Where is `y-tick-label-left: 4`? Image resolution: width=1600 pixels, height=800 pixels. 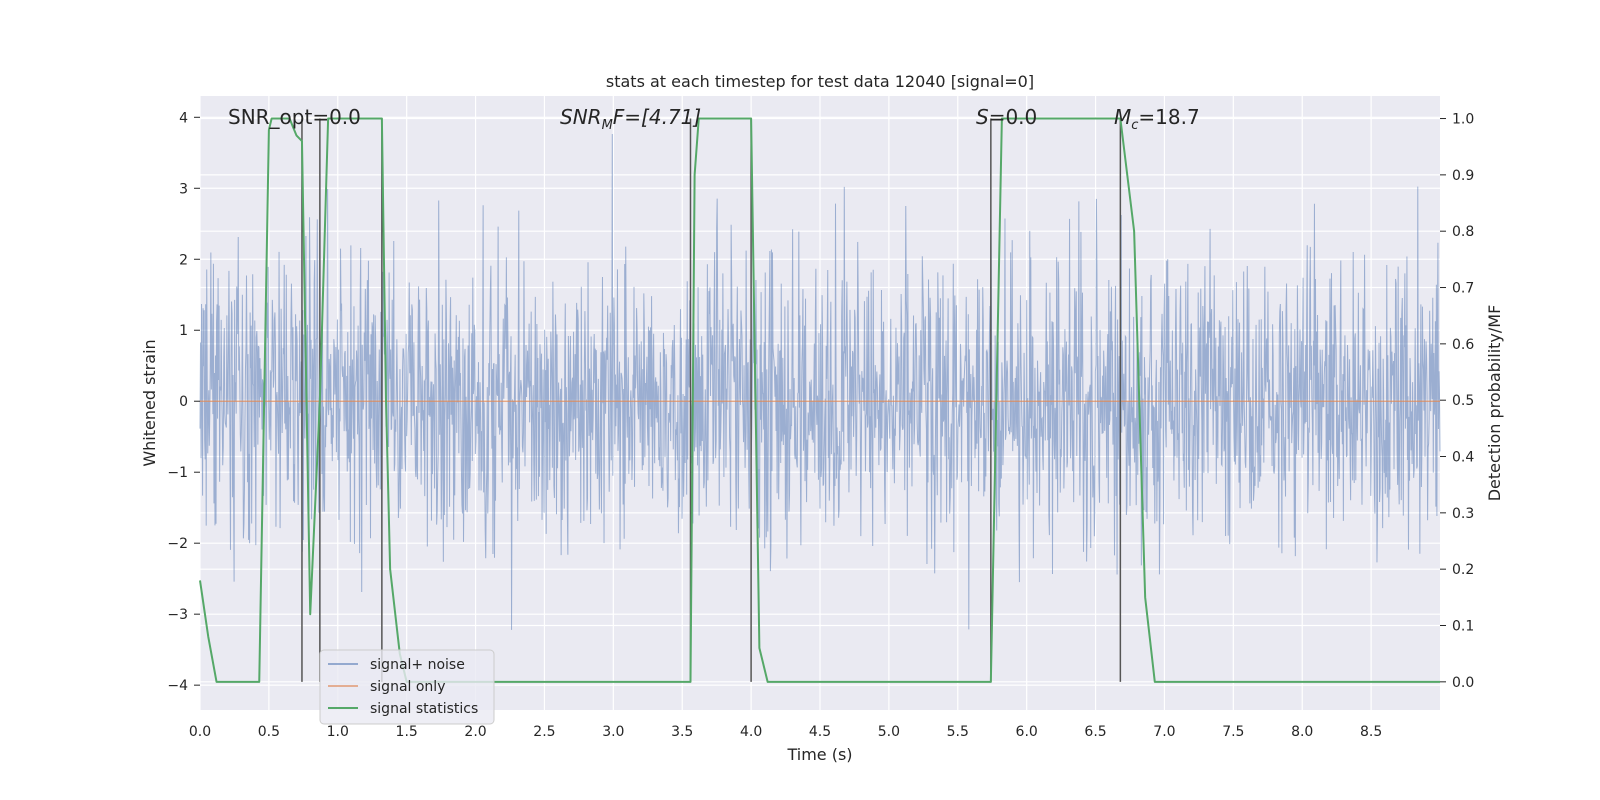 y-tick-label-left: 4 is located at coordinates (183, 118).